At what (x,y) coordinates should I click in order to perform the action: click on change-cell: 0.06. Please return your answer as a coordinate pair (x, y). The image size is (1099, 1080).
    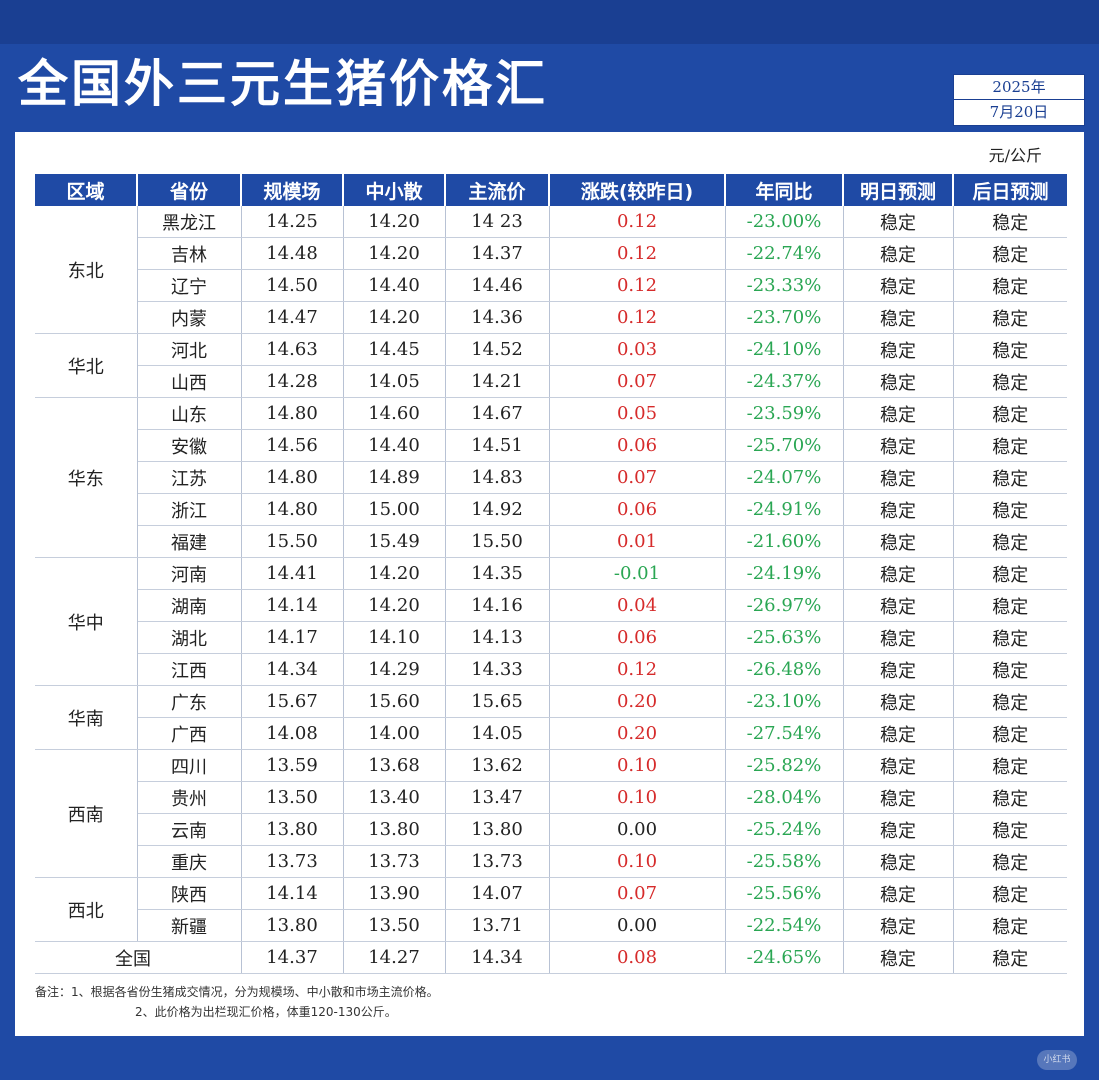
    Looking at the image, I should click on (637, 637).